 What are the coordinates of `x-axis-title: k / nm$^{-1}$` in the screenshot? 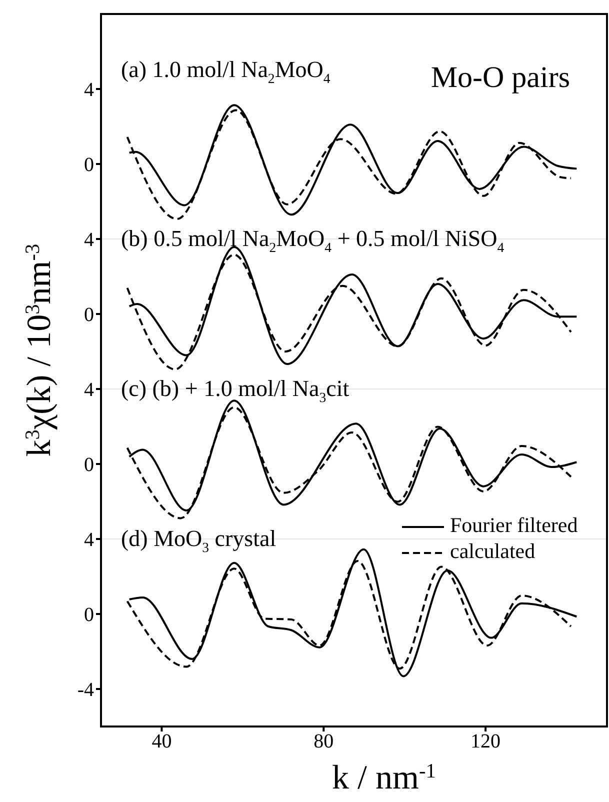 It's located at (384, 778).